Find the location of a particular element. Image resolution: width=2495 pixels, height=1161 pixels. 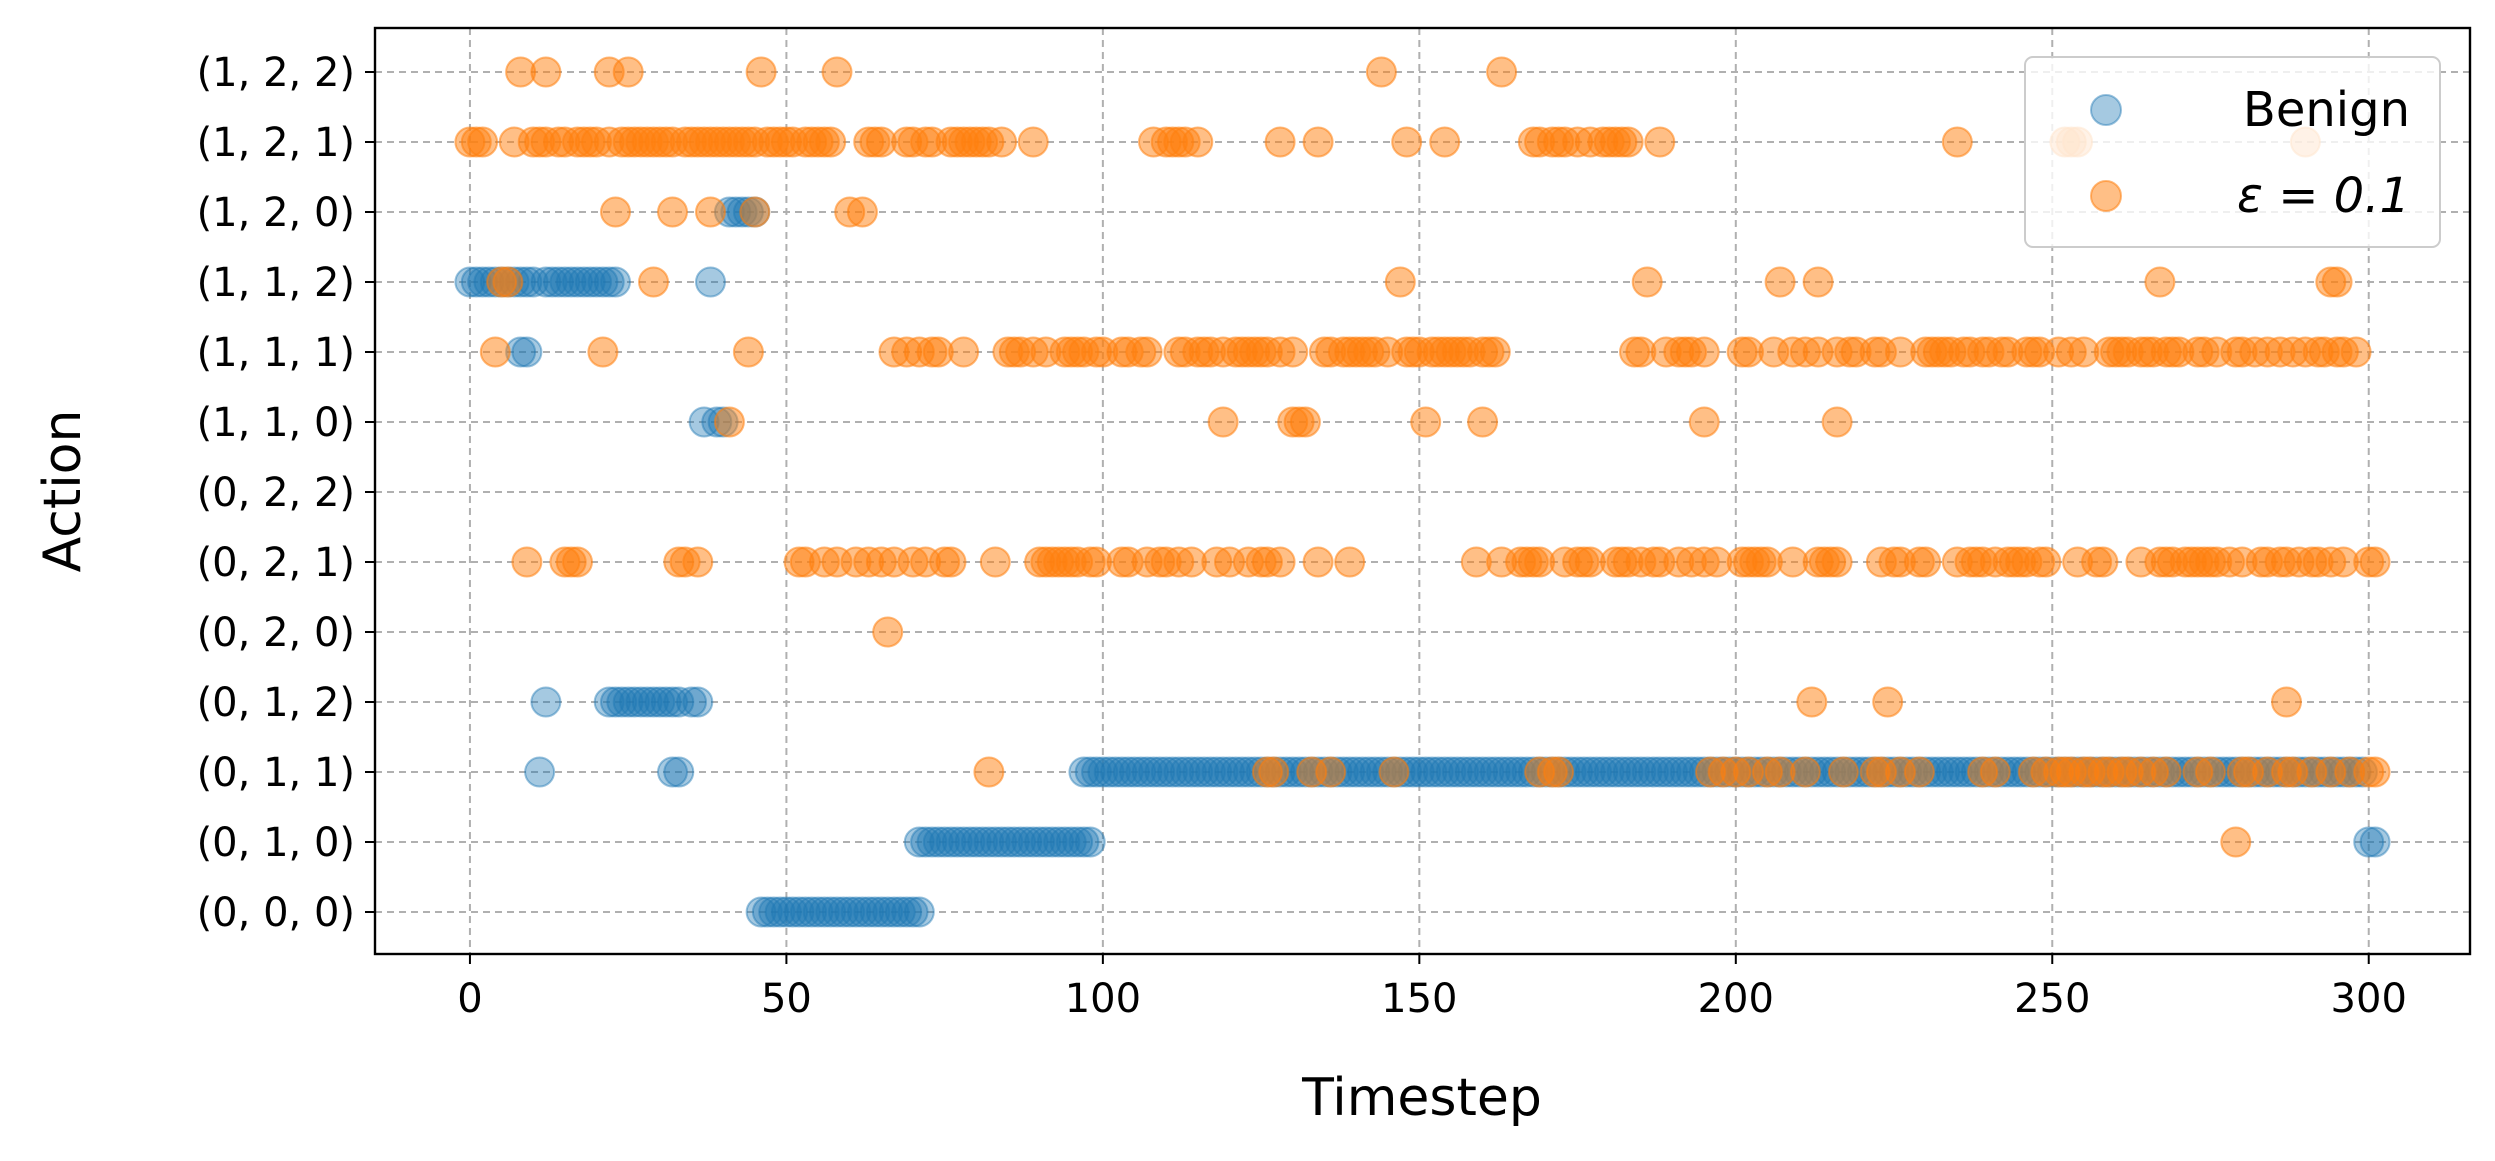

y-tick-label: (1, 2, 1) is located at coordinates (276, 143).